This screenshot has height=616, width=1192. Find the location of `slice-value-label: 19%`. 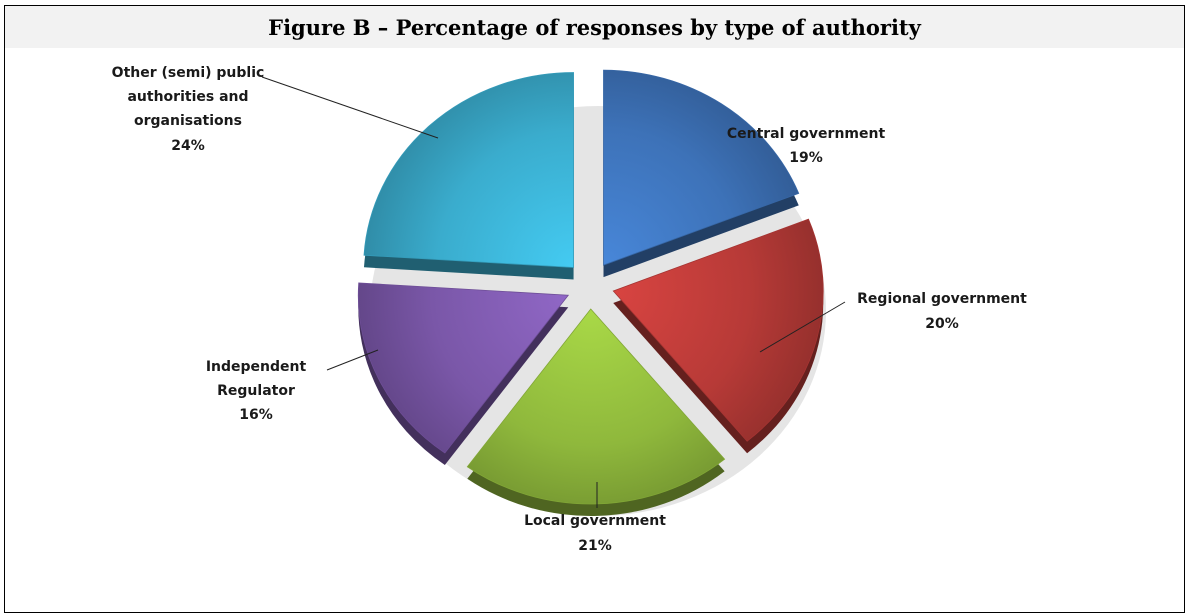

slice-value-label: 19% is located at coordinates (806, 158).